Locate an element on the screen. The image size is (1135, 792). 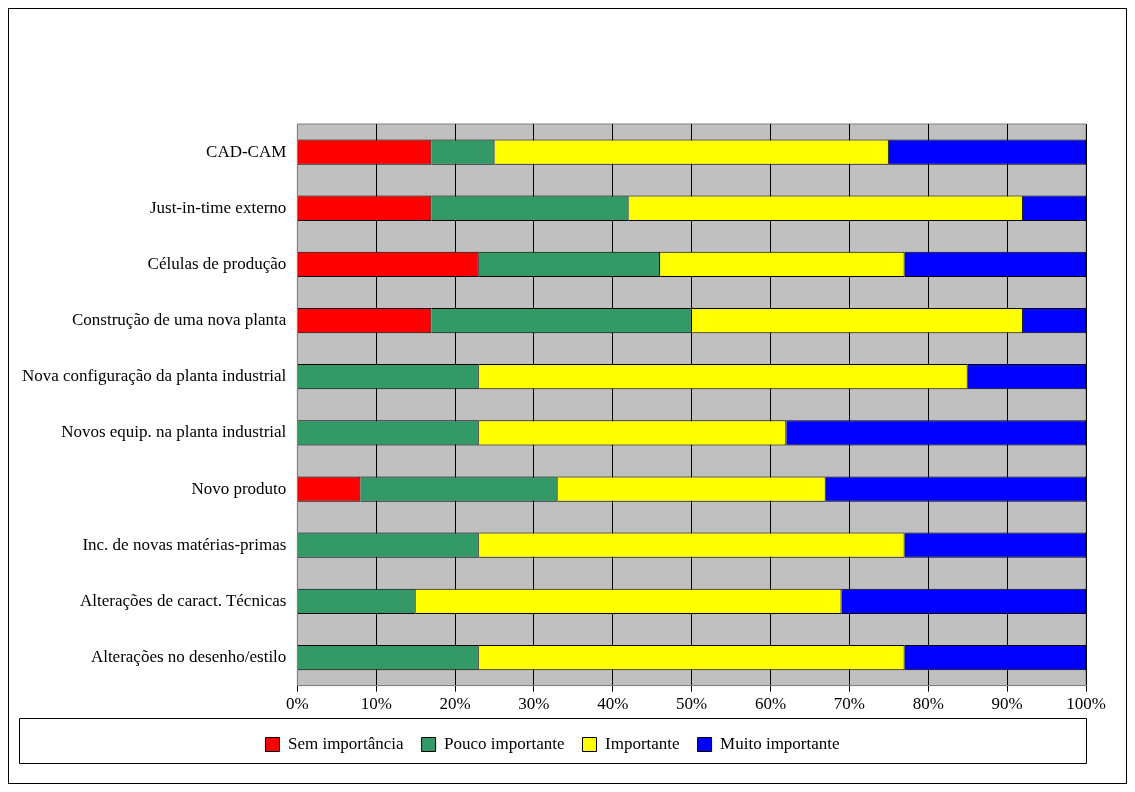
x-tick-label: 90% is located at coordinates (1007, 704).